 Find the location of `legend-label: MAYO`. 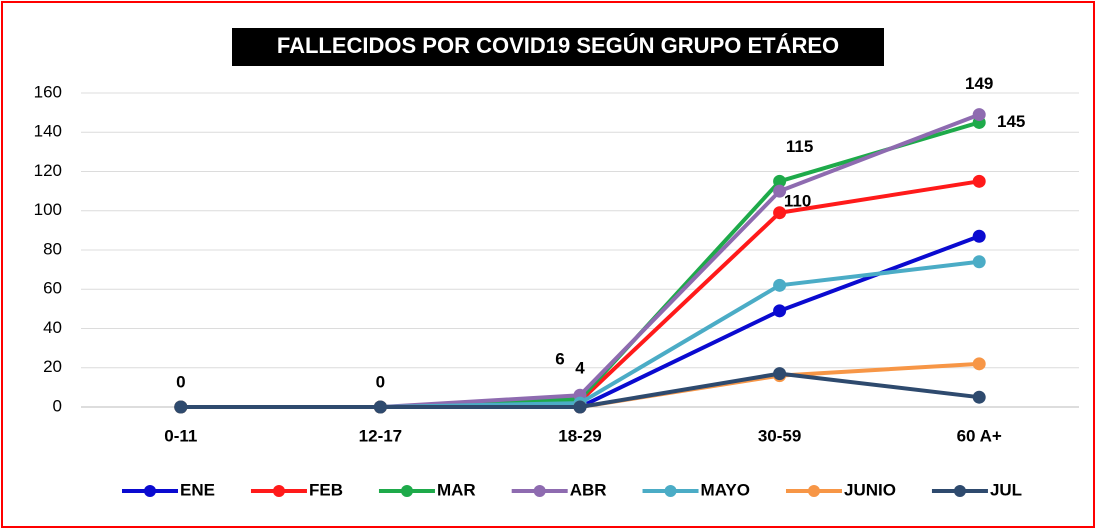

legend-label: MAYO is located at coordinates (725, 489).